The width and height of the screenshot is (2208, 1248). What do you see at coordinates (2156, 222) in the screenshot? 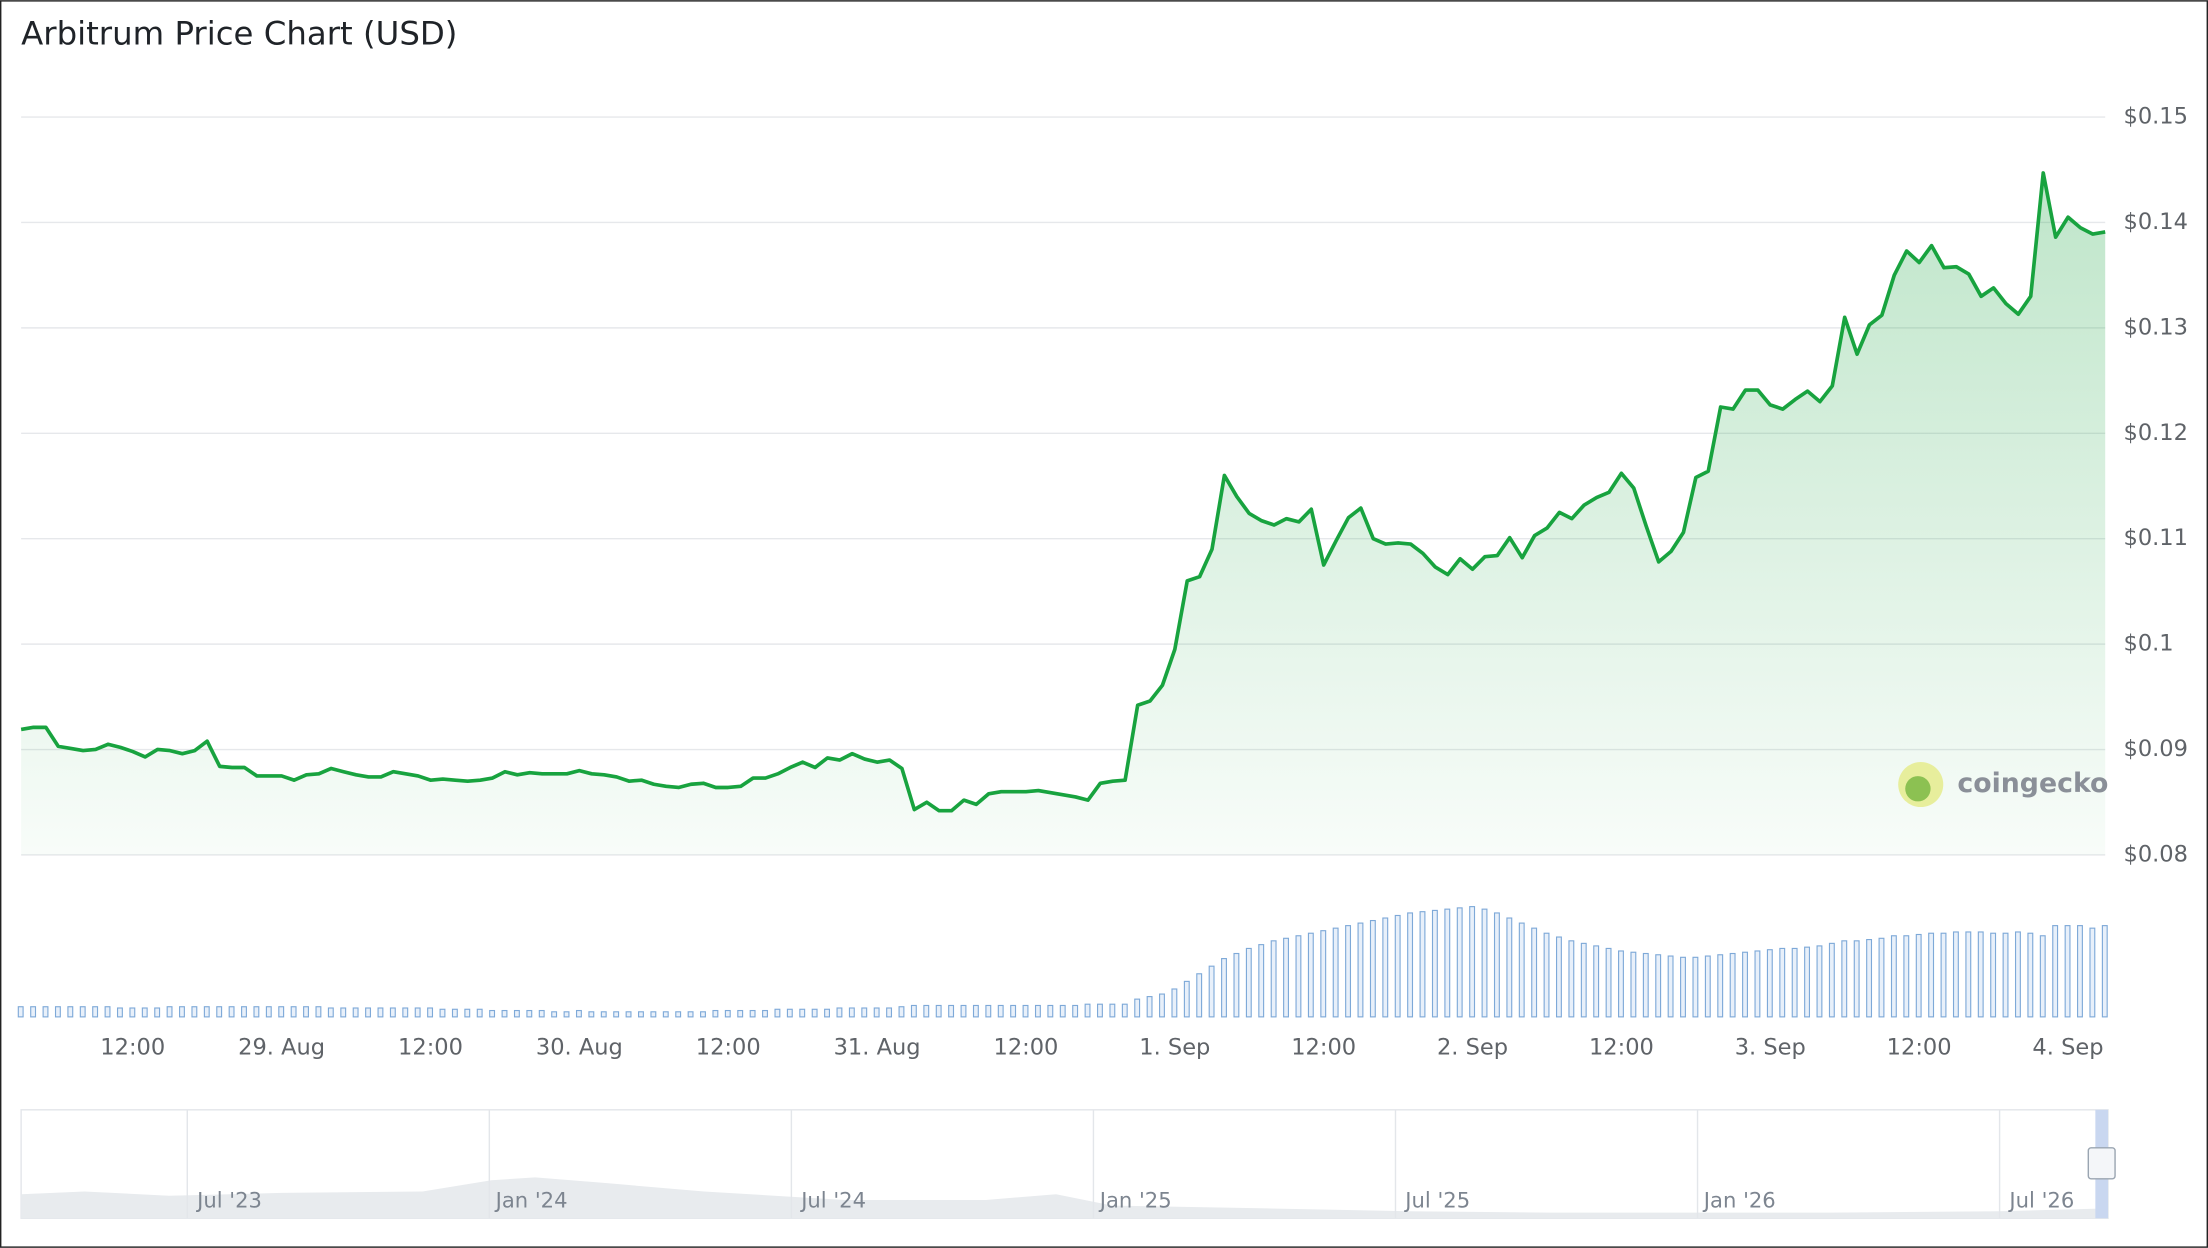
I see `y-tick-label: $0.14` at bounding box center [2156, 222].